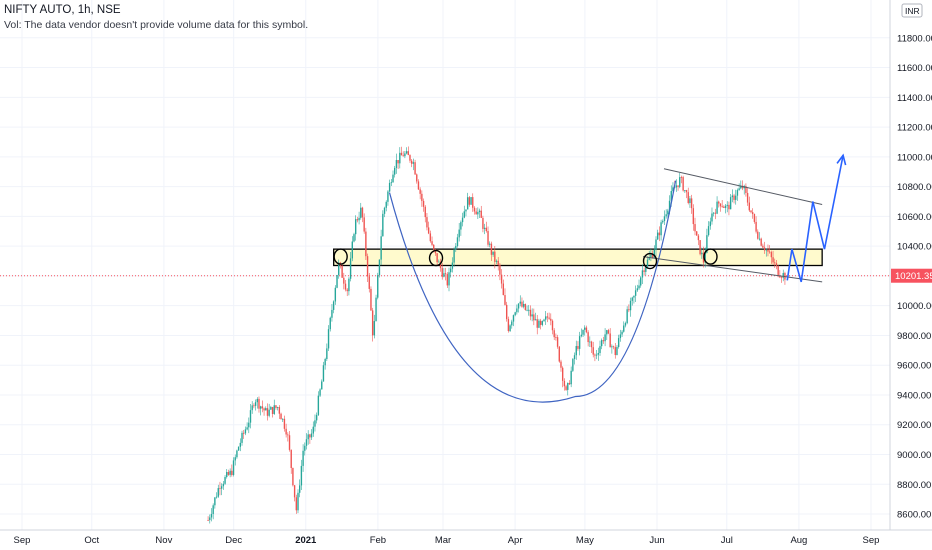 Image resolution: width=932 pixels, height=550 pixels. I want to click on y-tick-label: 10000.00, so click(914, 306).